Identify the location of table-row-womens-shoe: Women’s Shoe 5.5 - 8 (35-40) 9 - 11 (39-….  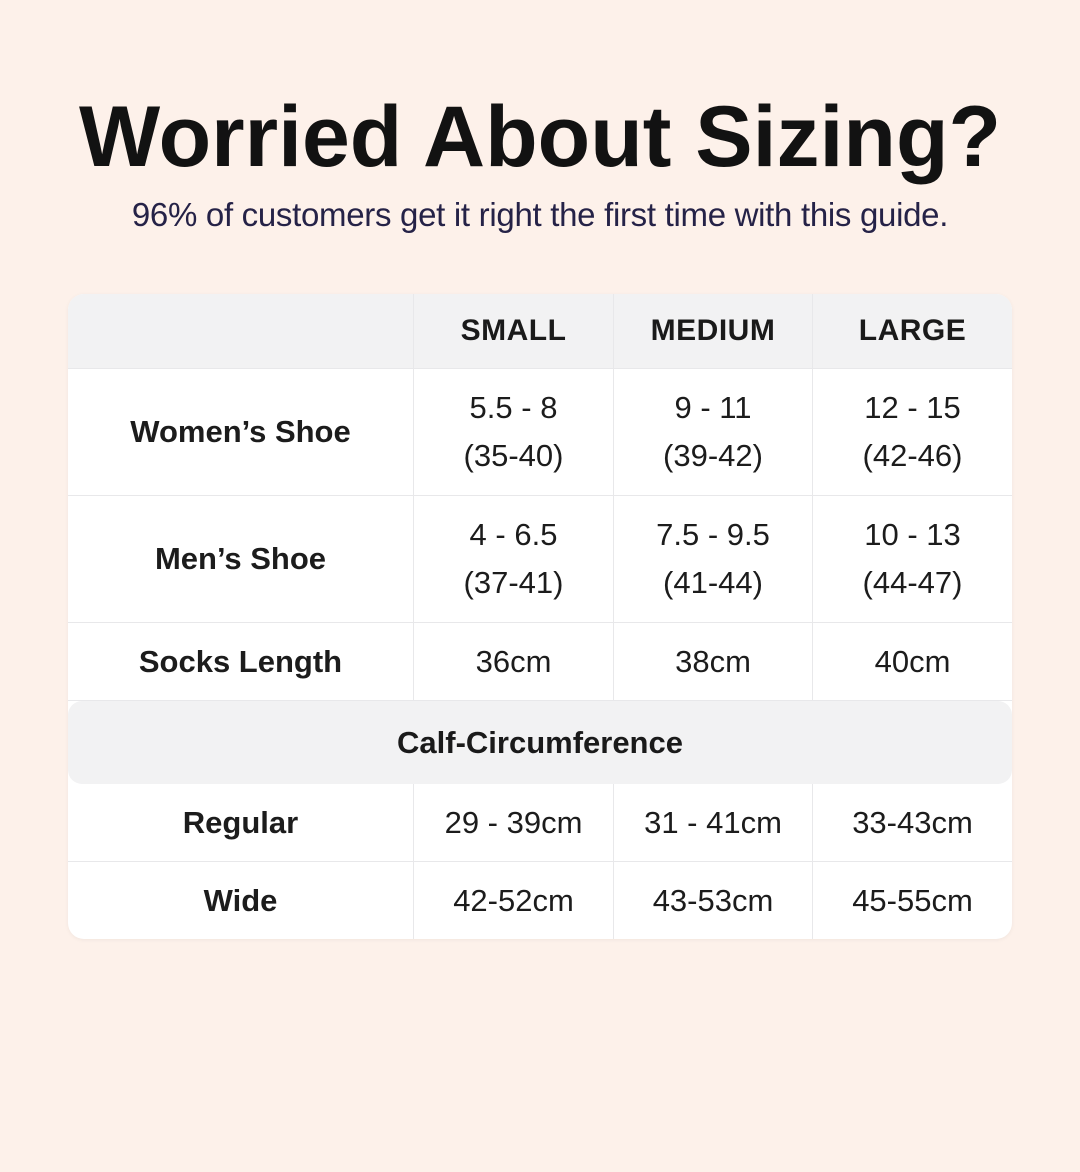
(540, 433).